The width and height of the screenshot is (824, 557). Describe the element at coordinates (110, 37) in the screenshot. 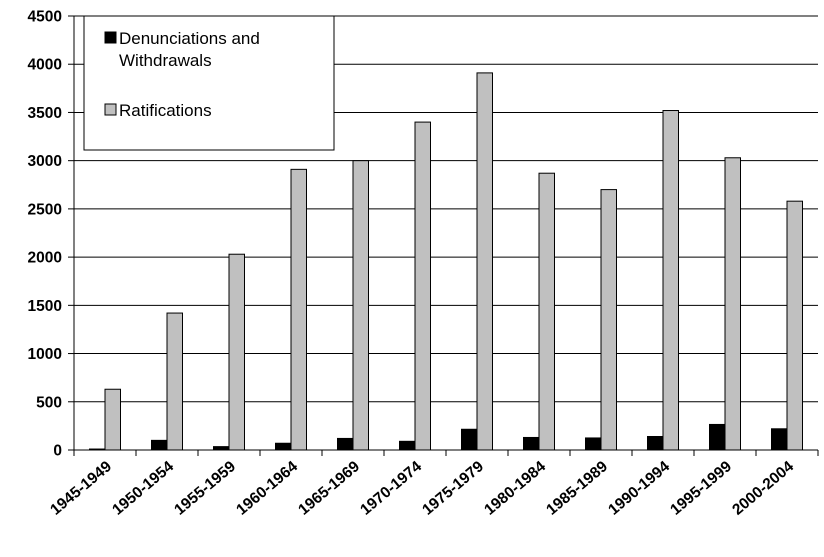

I see `legend-swatch-denunciations` at that location.